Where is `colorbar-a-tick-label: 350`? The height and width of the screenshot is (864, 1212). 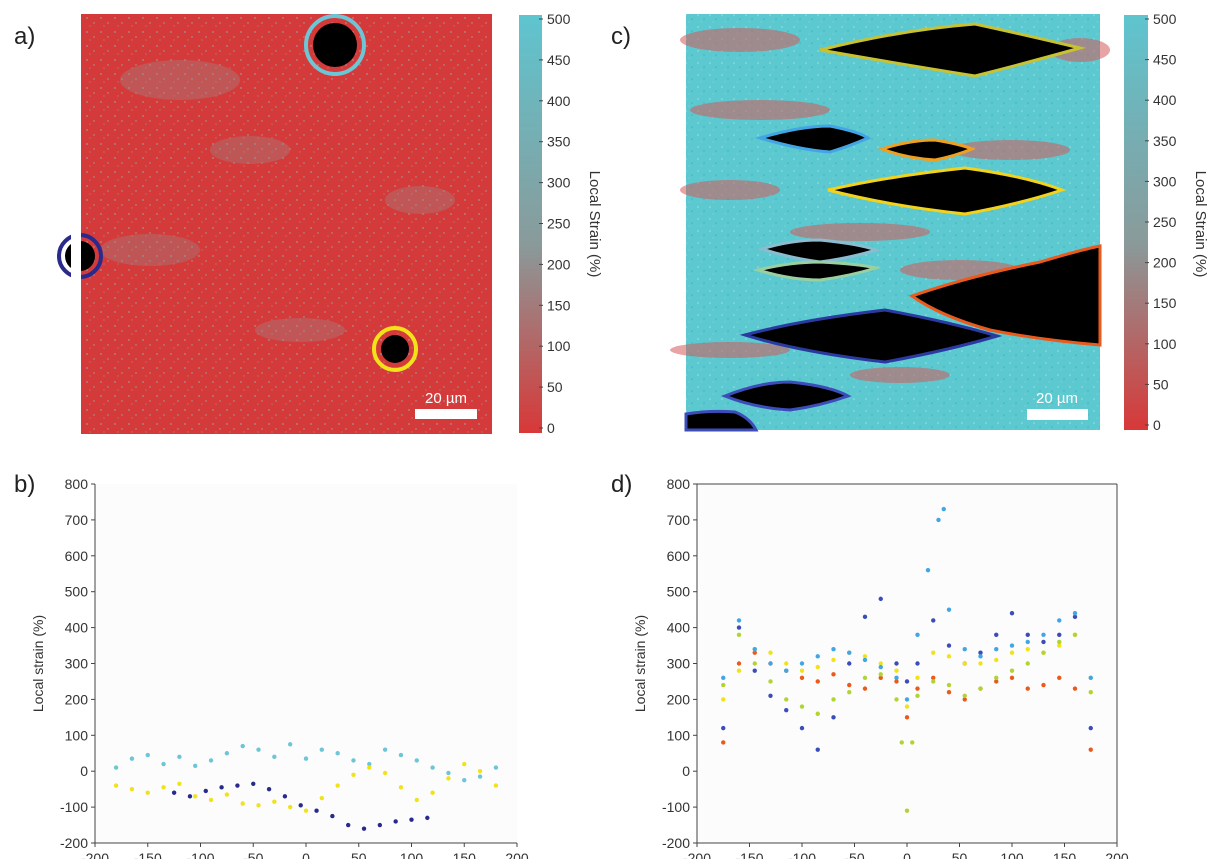
colorbar-a-tick-label: 350 is located at coordinates (559, 142).